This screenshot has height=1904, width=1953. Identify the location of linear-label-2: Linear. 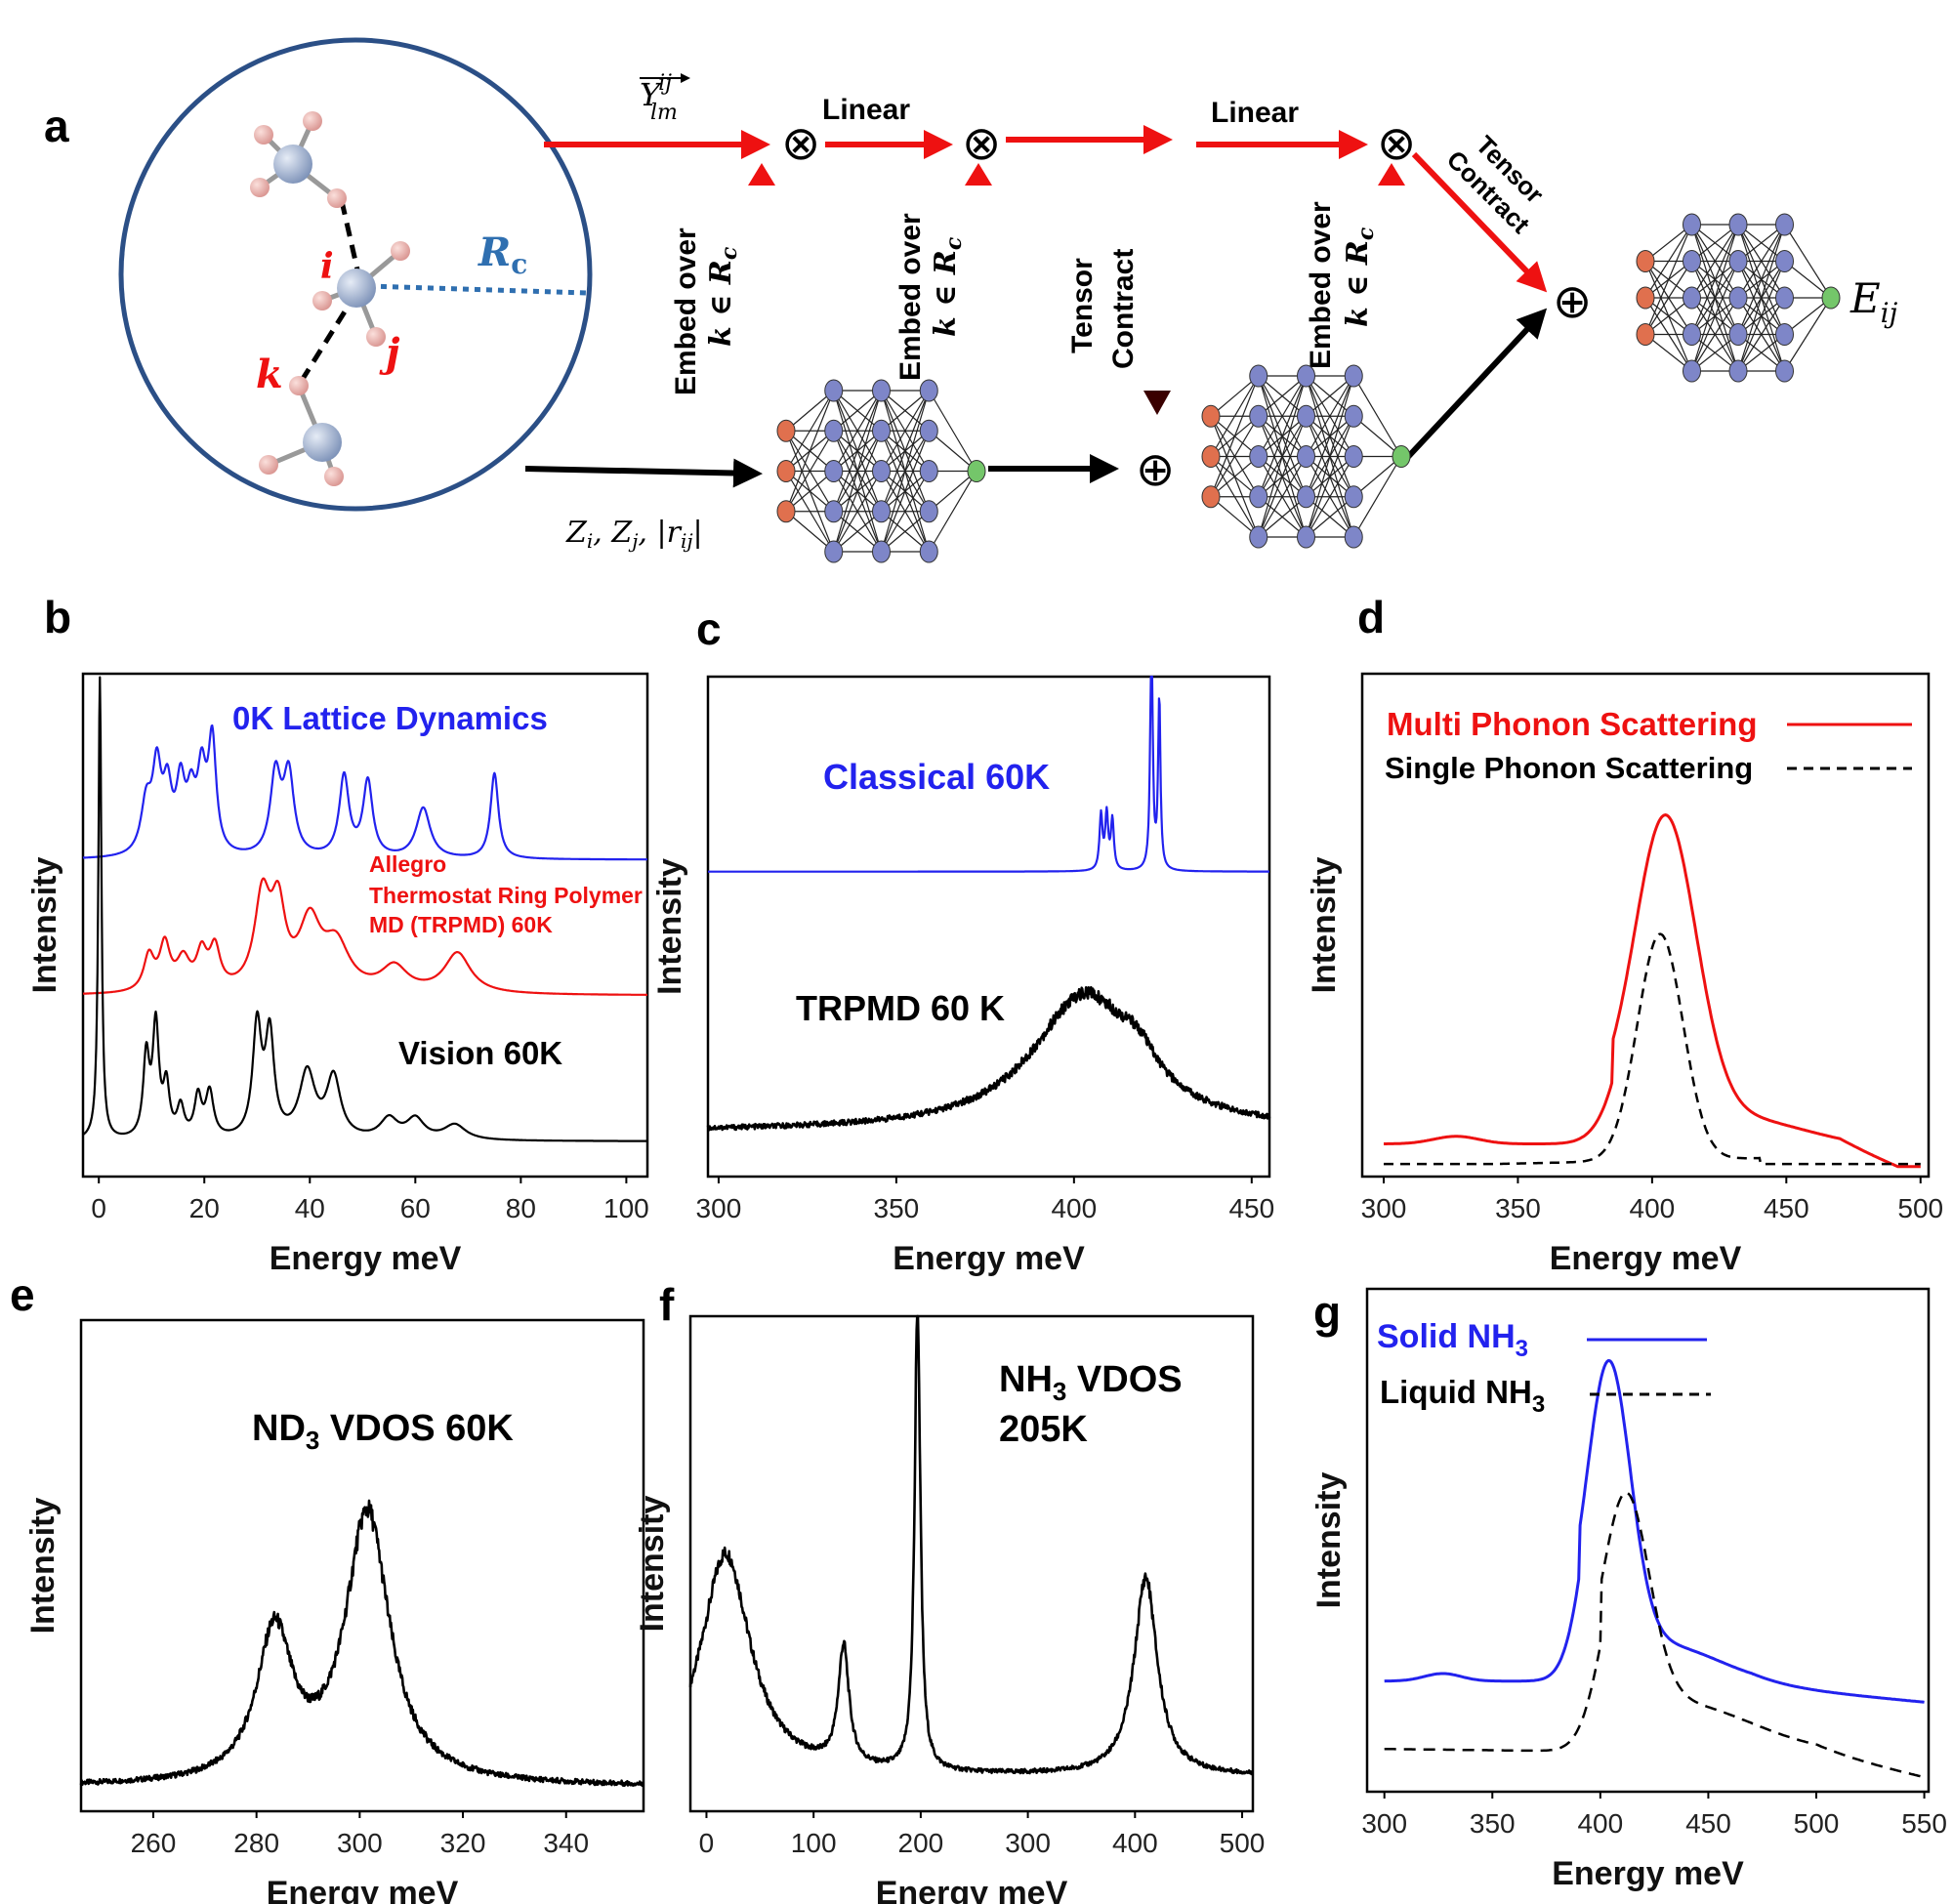
(1255, 113).